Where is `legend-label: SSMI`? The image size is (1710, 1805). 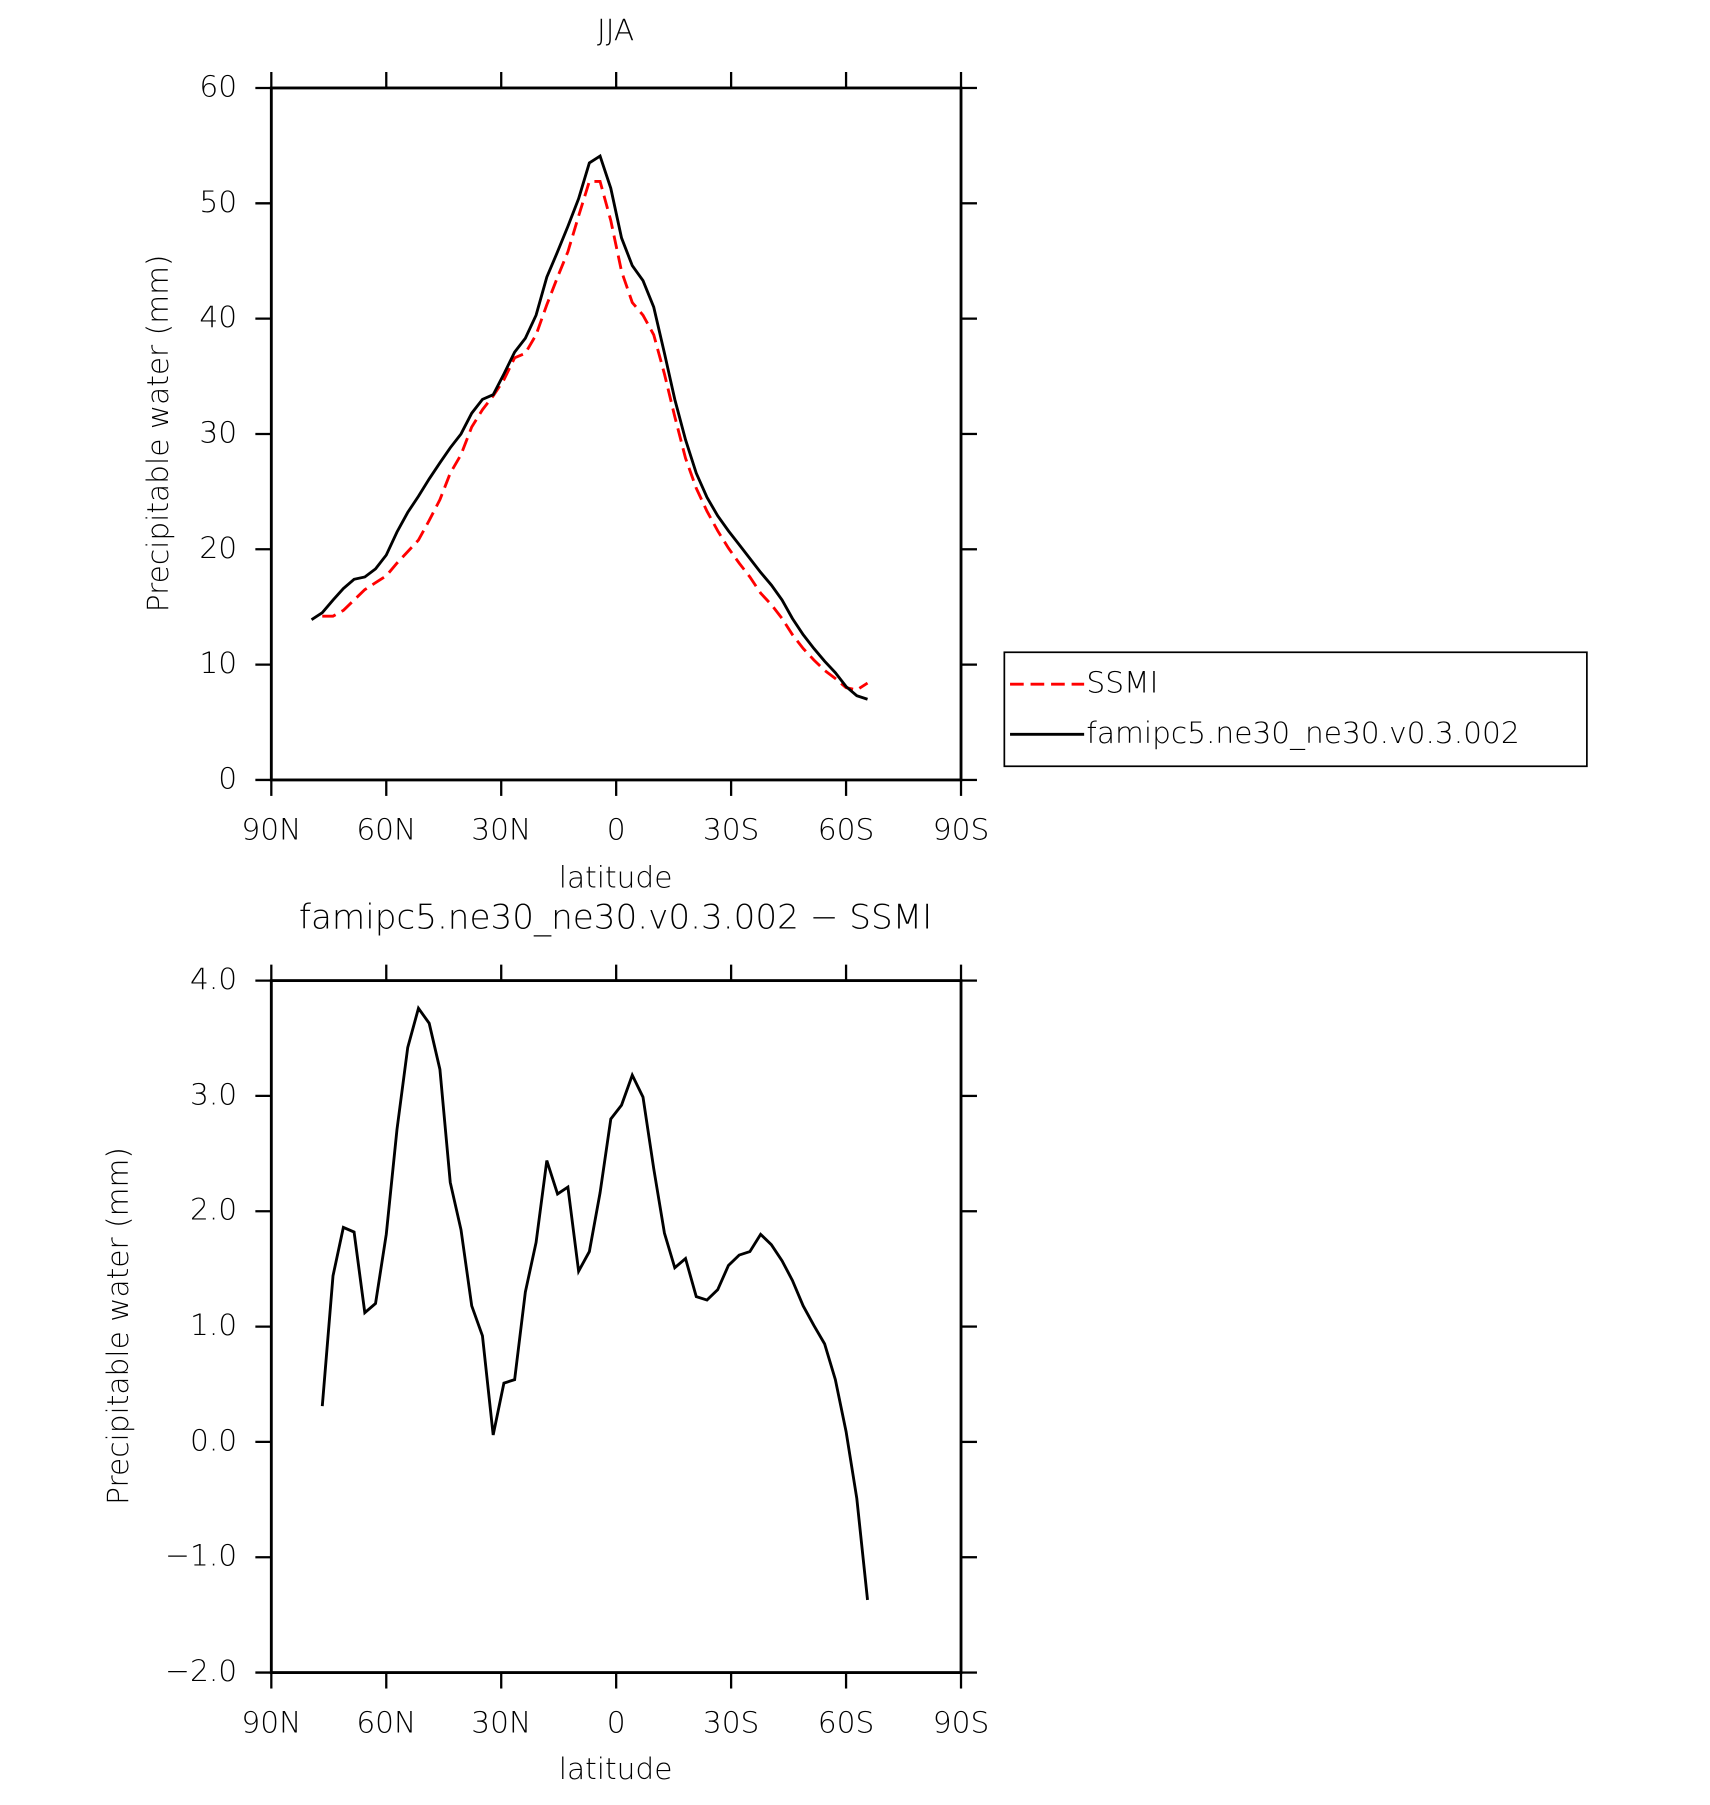
legend-label: SSMI is located at coordinates (1122, 682).